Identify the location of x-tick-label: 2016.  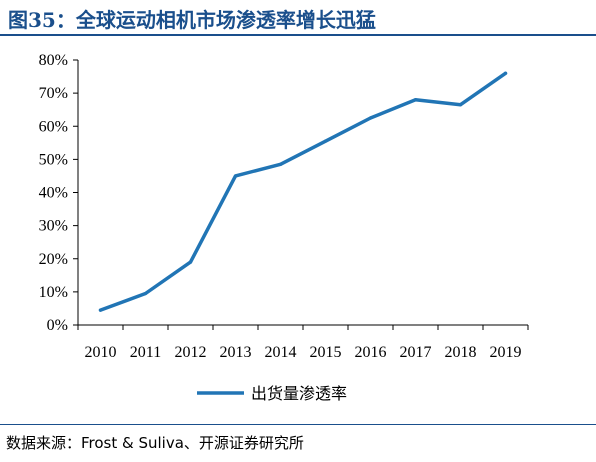
(371, 352).